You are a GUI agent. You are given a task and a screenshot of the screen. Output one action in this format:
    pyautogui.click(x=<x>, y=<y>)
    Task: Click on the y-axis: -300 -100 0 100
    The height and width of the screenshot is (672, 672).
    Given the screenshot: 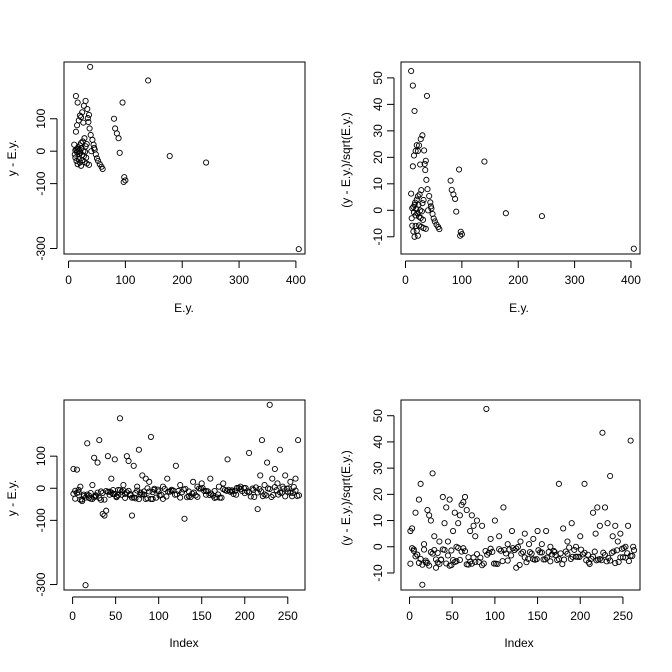 What is the action you would take?
    pyautogui.click(x=46, y=184)
    